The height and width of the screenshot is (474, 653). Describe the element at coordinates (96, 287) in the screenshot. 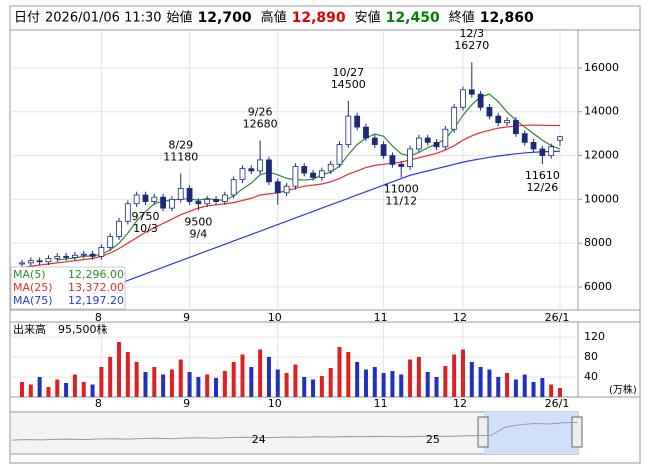

I see `legend-value: 13,372.00` at that location.